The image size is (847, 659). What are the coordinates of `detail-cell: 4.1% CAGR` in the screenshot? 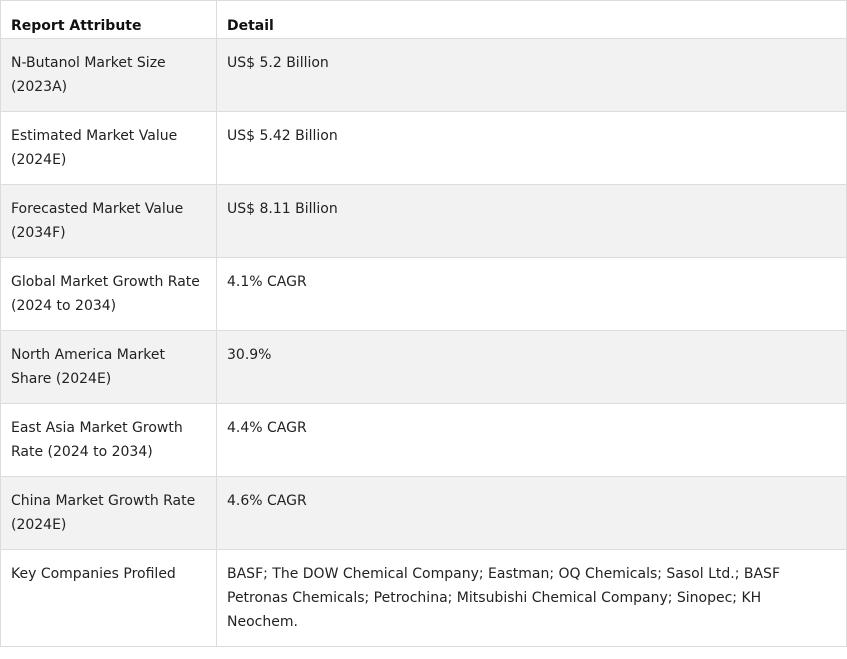 It's located at (531, 294).